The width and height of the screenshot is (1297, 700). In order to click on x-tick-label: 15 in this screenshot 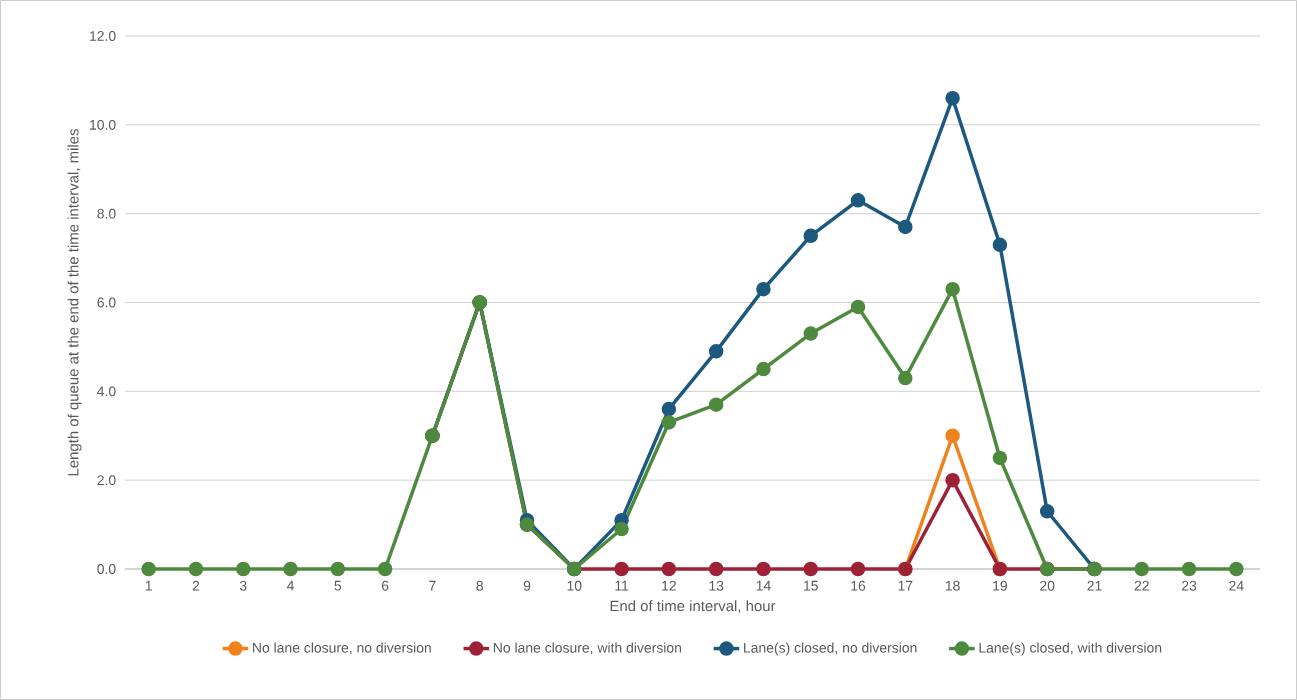, I will do `click(811, 585)`.